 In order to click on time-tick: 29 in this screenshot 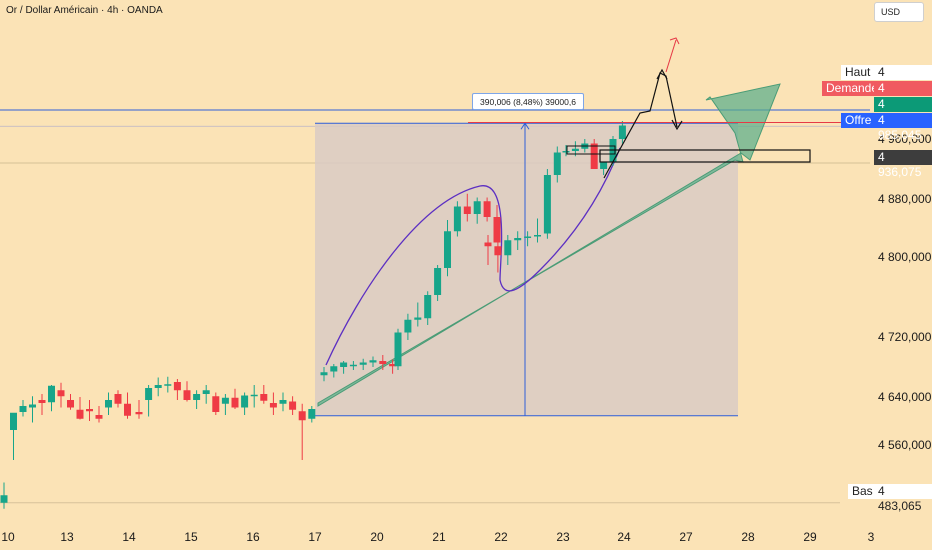, I will do `click(810, 537)`.